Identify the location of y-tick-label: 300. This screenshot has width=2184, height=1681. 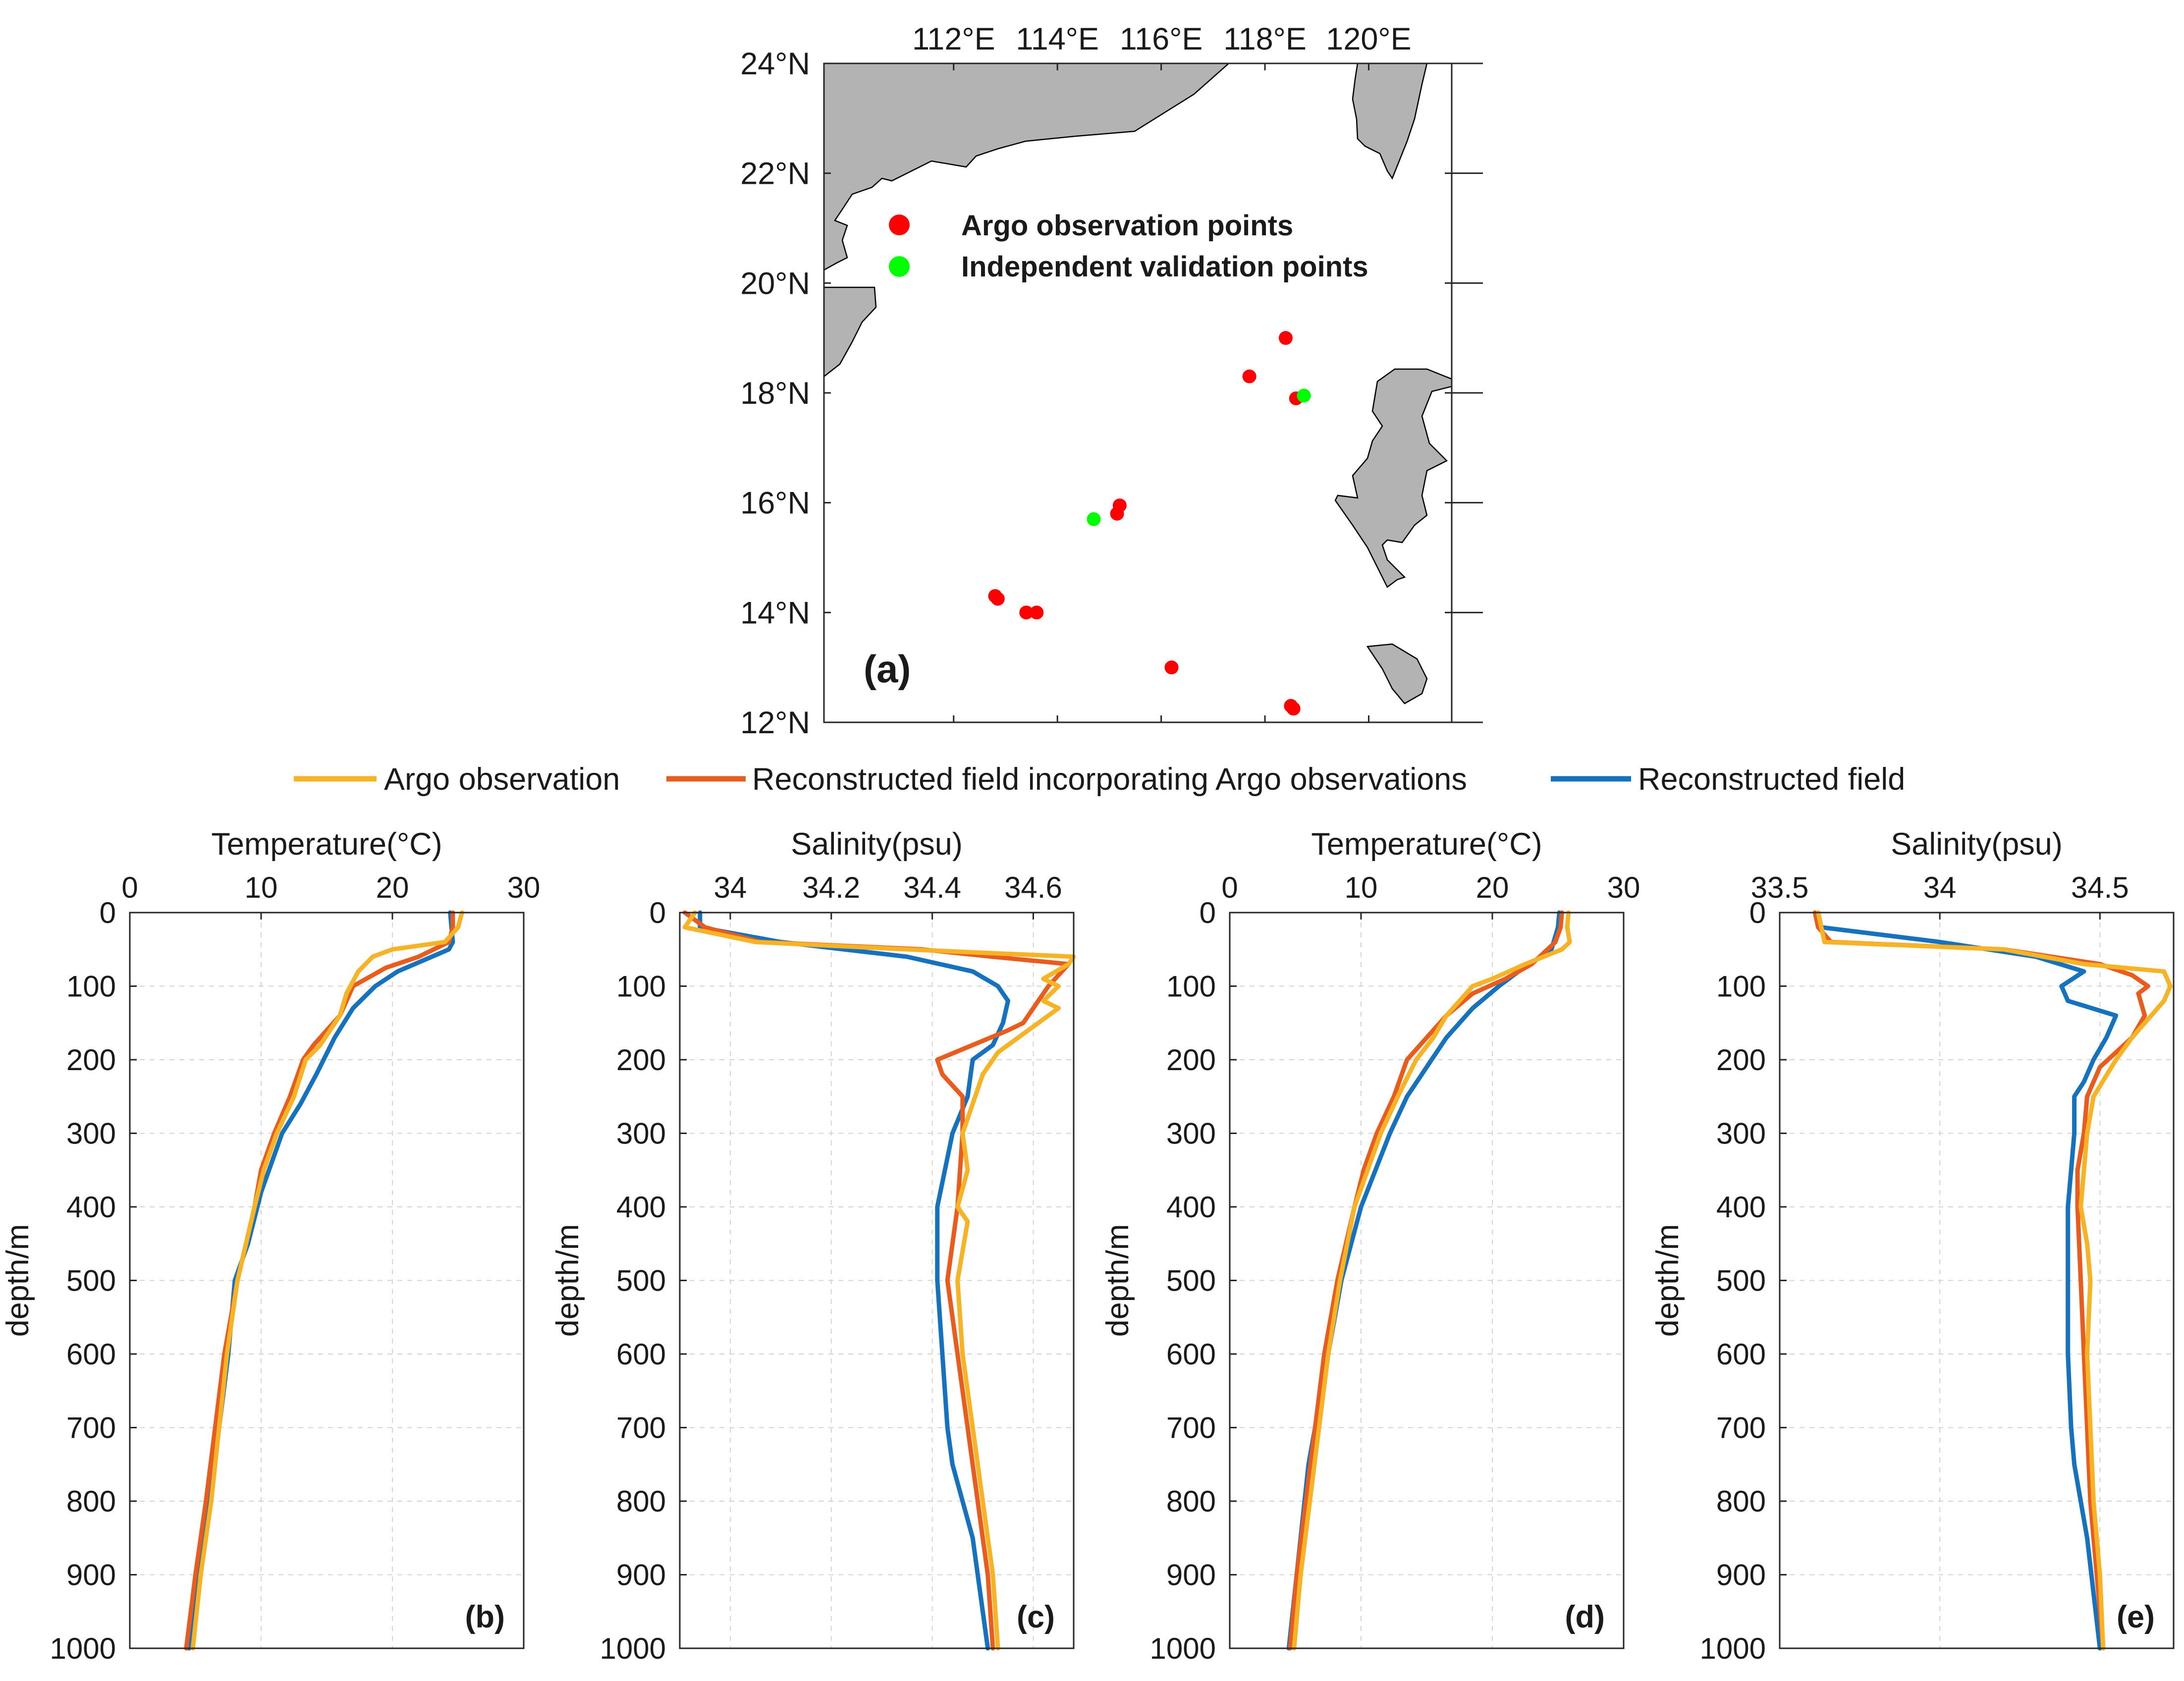
(1741, 1133).